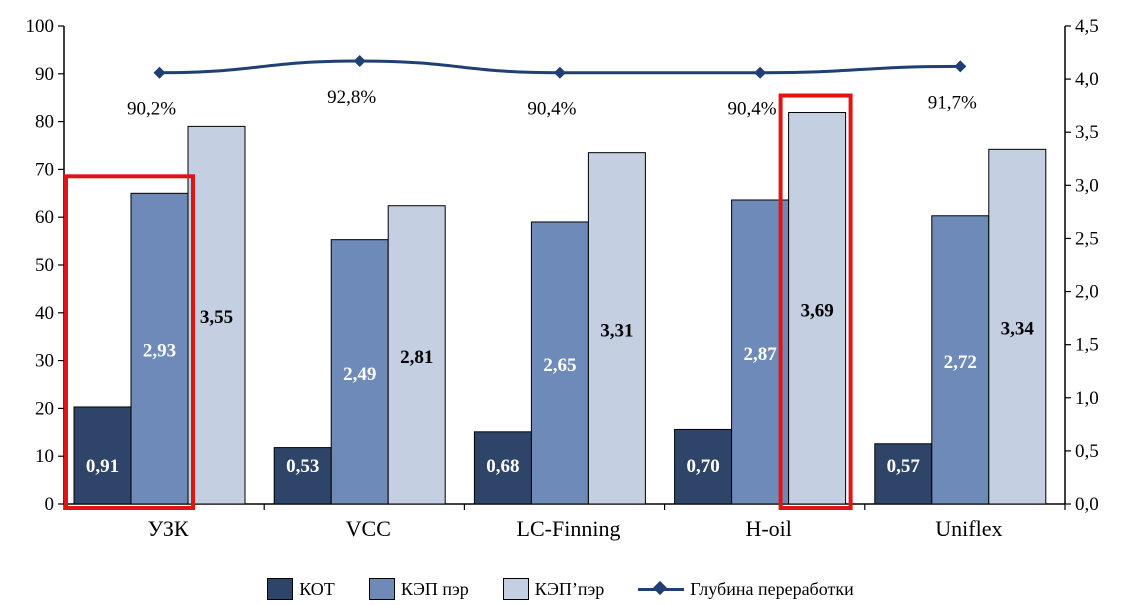 This screenshot has width=1121, height=605. I want to click on bar-data-label: 2,87, so click(760, 354).